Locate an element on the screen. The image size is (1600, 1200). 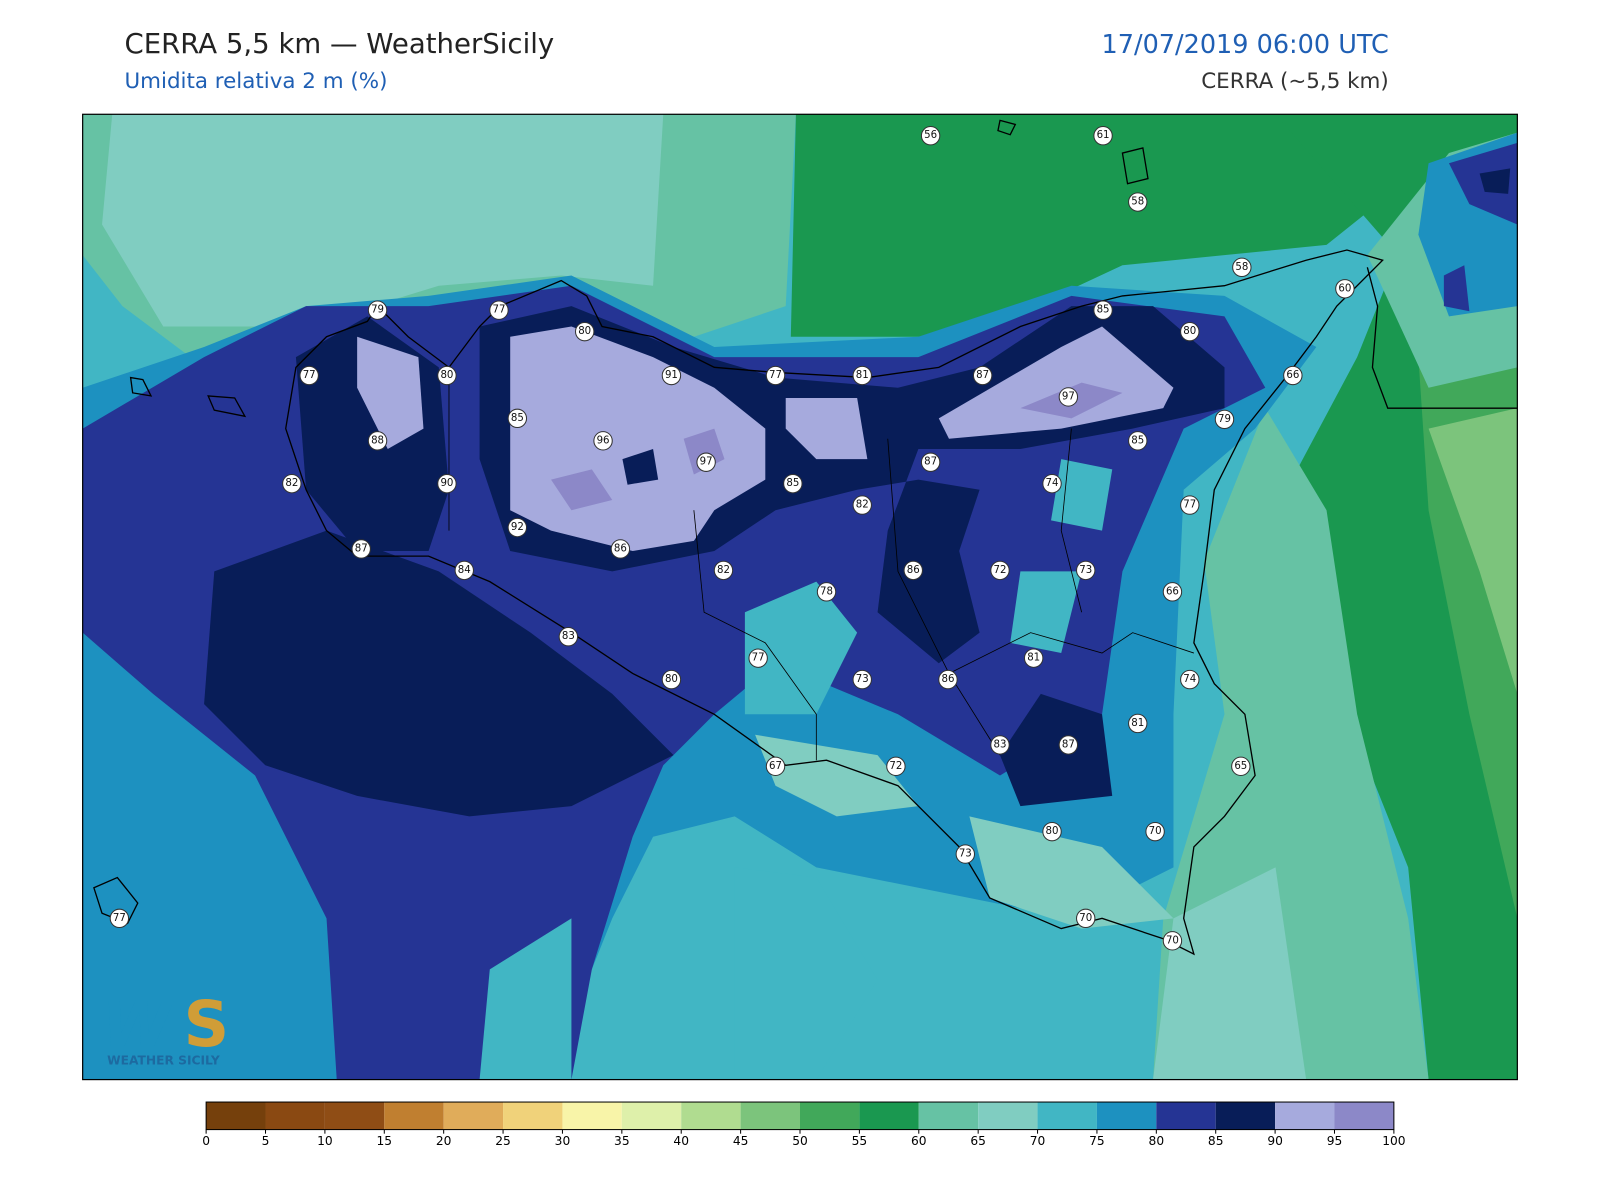
station-value: 58 is located at coordinates (1137, 202).